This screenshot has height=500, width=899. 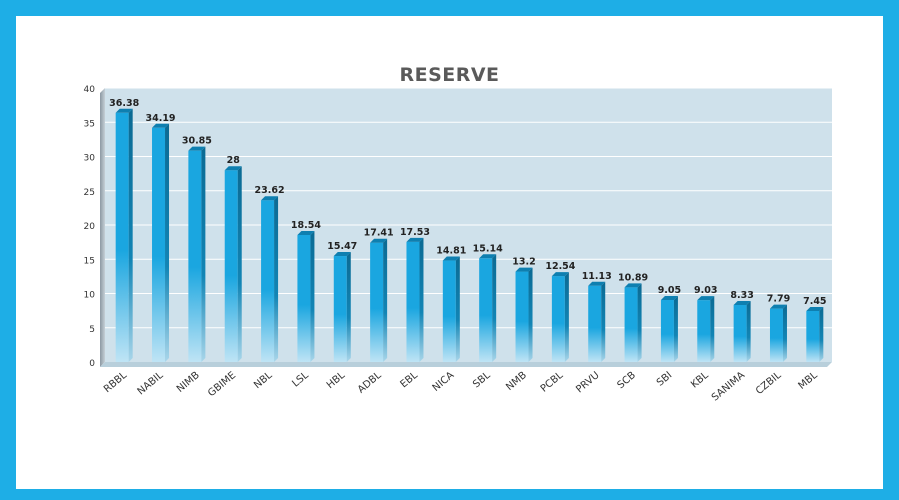 What do you see at coordinates (669, 290) in the screenshot?
I see `data-label: 9.05` at bounding box center [669, 290].